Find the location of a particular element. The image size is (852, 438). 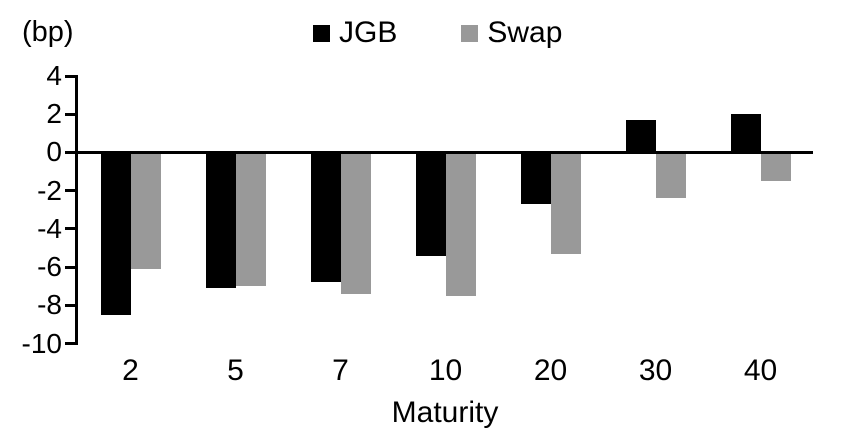

y-tick-label: -6 is located at coordinates (49, 267).